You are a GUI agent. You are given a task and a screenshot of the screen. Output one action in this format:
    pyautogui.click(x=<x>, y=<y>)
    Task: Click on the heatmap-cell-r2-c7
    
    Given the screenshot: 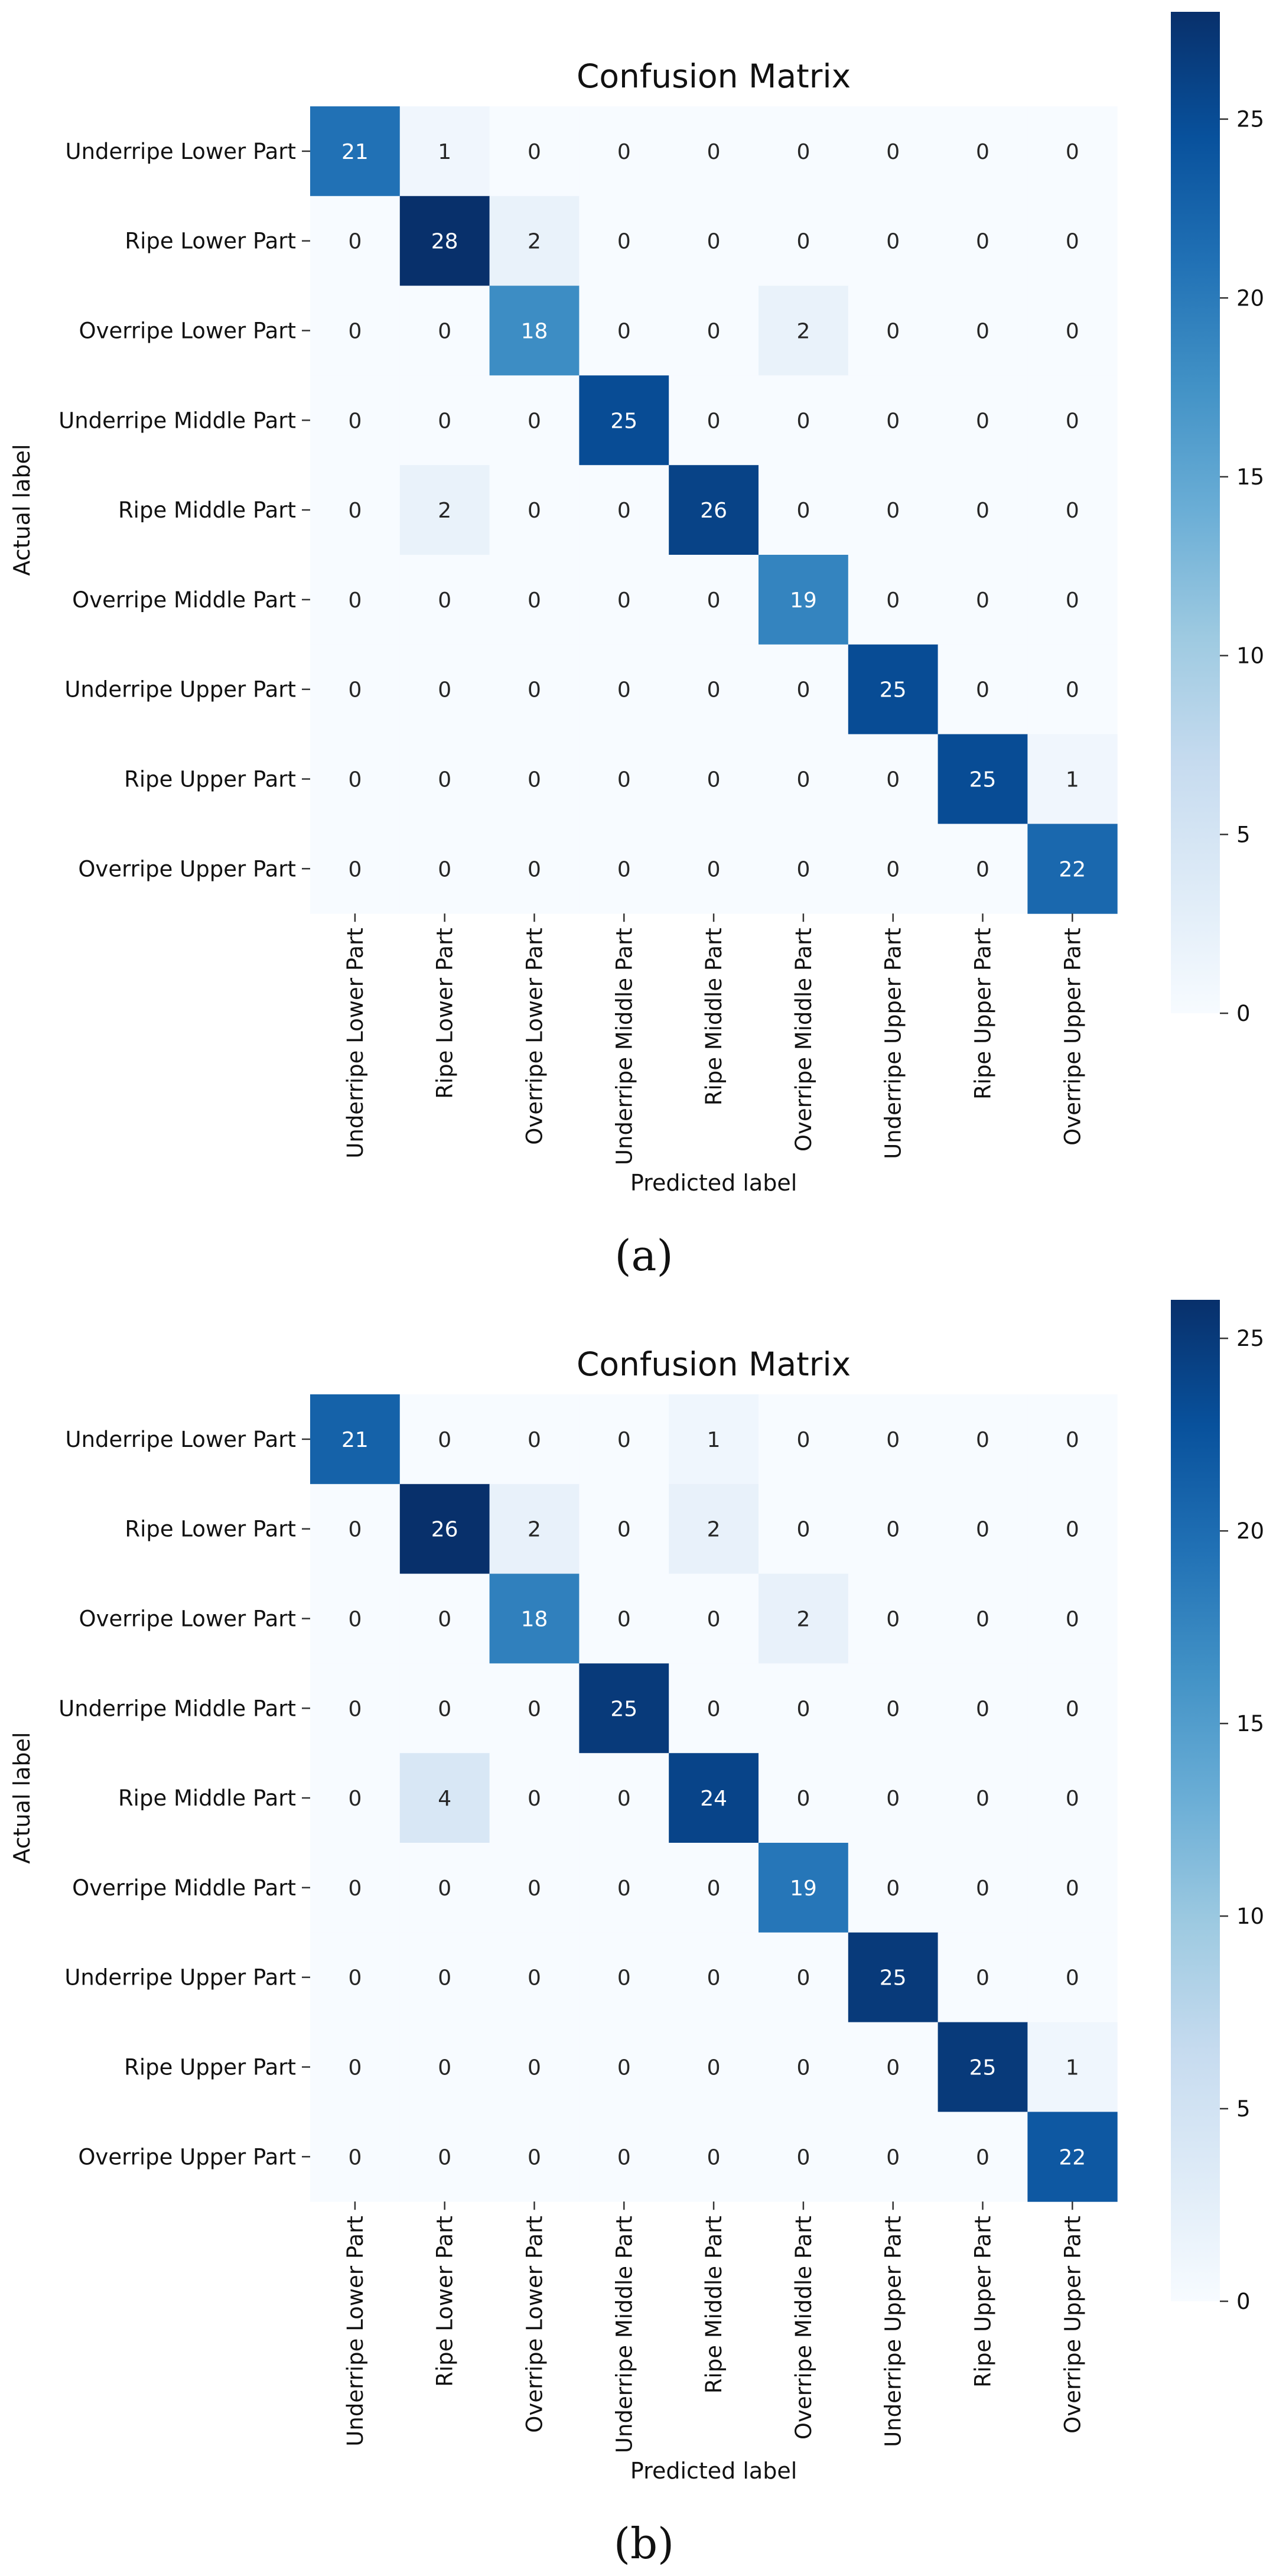 What is the action you would take?
    pyautogui.click(x=893, y=1529)
    